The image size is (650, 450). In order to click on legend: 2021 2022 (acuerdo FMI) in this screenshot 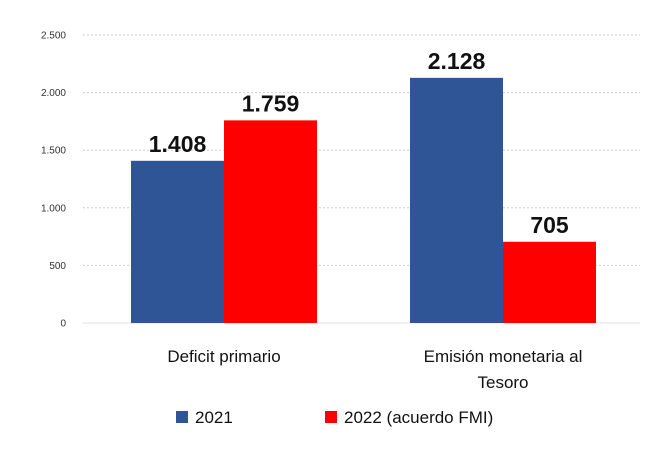, I will do `click(334, 417)`.